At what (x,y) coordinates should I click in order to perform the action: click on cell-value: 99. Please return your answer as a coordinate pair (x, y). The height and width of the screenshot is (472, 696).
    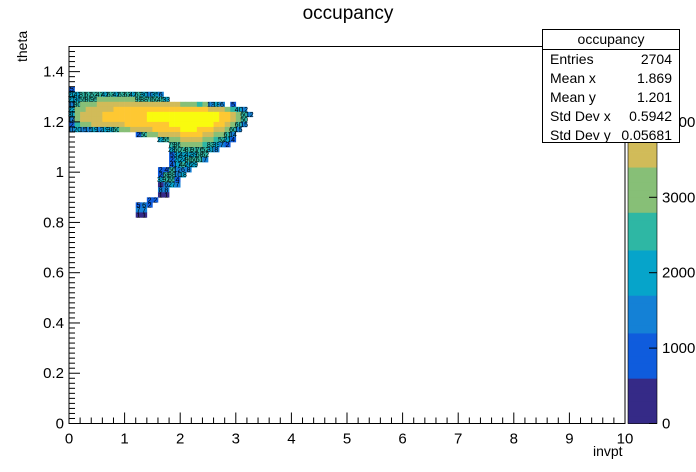
    Looking at the image, I should click on (139, 100).